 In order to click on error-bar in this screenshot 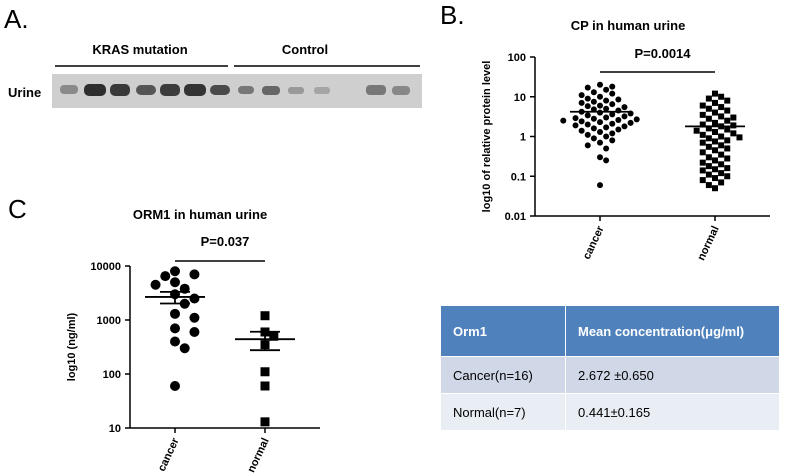, I will do `click(265, 341)`.